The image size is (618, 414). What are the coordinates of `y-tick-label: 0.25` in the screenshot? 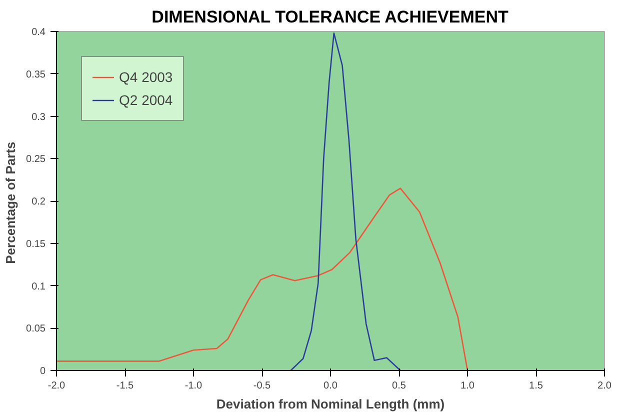 It's located at (36, 160).